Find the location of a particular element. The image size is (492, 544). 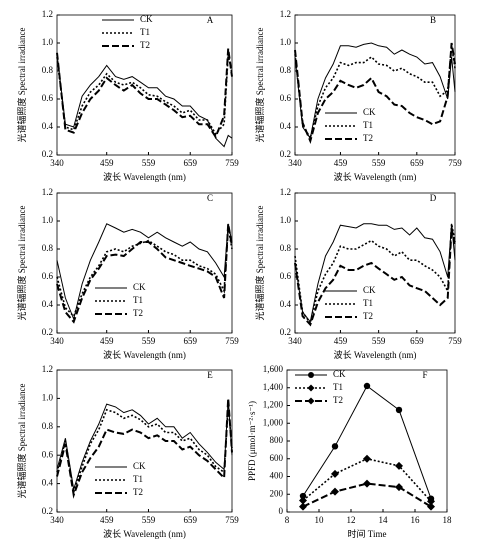

x-axis-label: 时间 Time is located at coordinates (367, 533).